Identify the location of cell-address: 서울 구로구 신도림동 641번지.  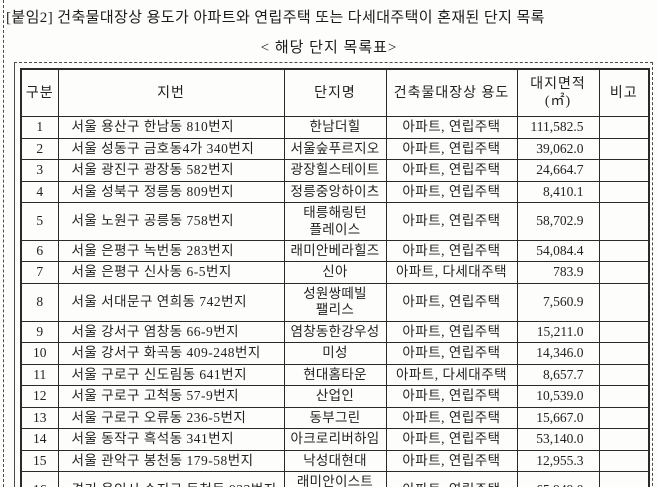
(171, 375).